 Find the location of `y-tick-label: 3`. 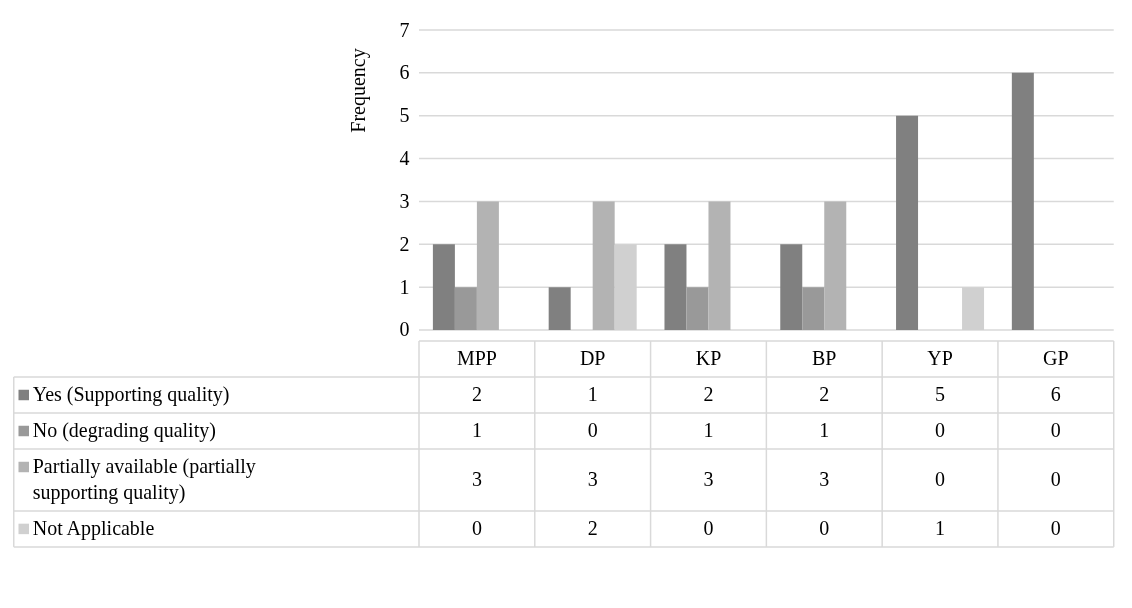

y-tick-label: 3 is located at coordinates (404, 200).